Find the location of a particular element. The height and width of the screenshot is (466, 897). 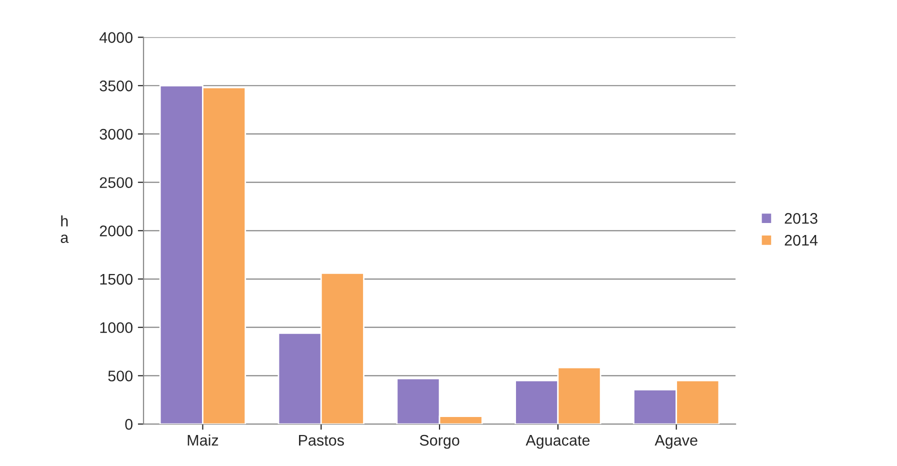

y-tick-label: 1500 is located at coordinates (116, 279).